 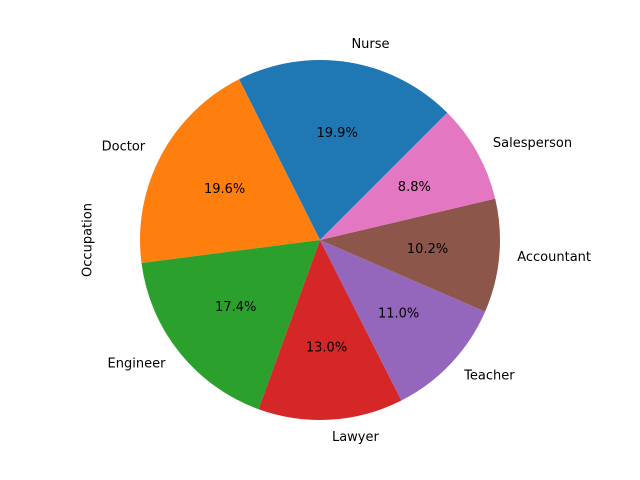 What do you see at coordinates (230, 325) in the screenshot?
I see `pie-slice-engineer` at bounding box center [230, 325].